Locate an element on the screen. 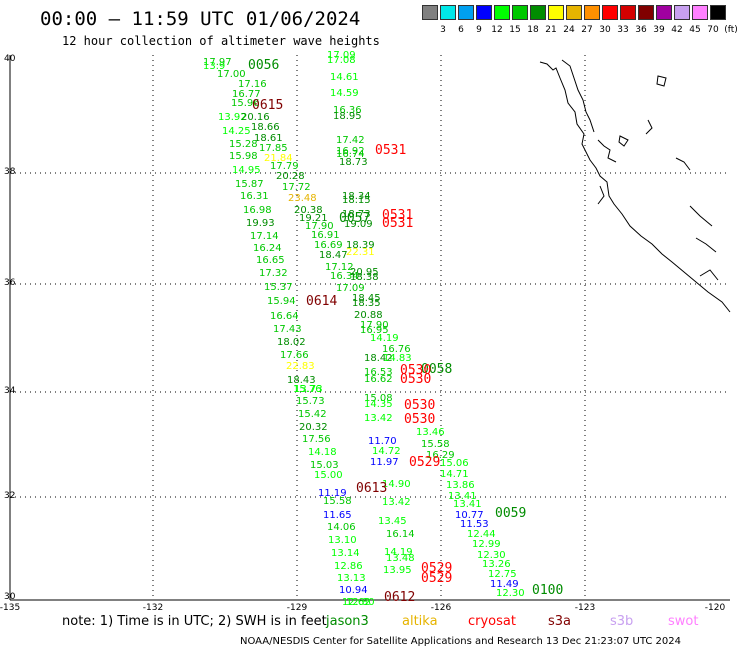 This screenshot has width=740, height=650. pass-time-label: 0529 is located at coordinates (437, 578).